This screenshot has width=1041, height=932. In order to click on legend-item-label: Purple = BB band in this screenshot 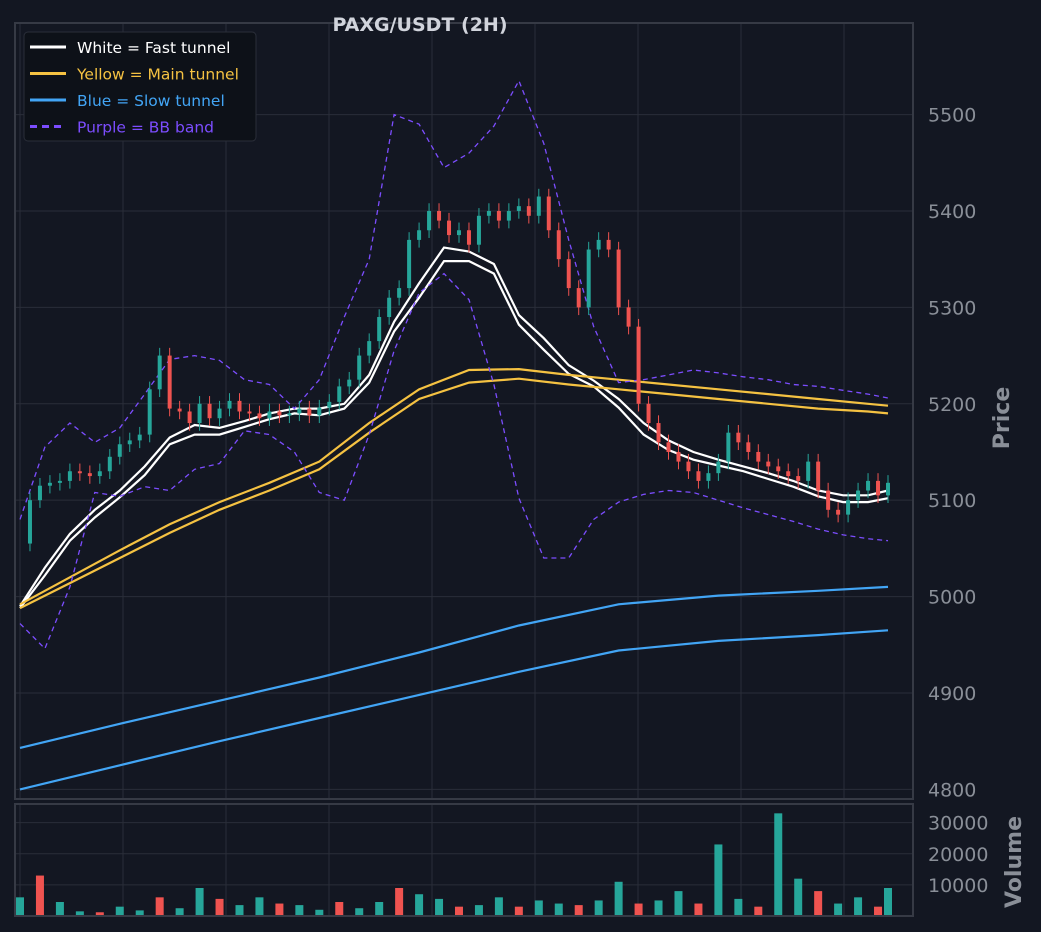, I will do `click(145, 128)`.